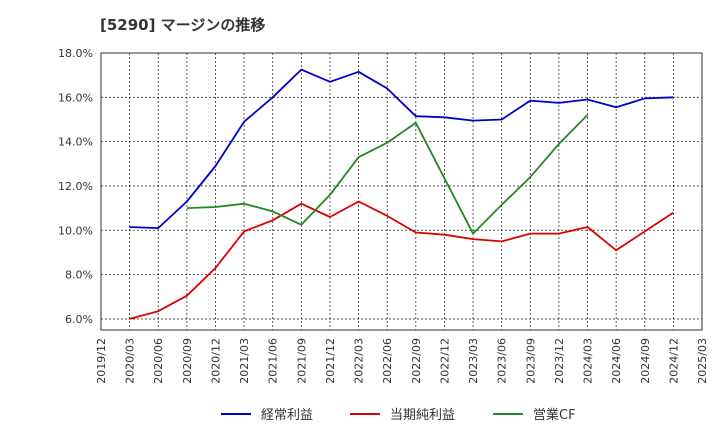  What do you see at coordinates (244, 361) in the screenshot?
I see `x-tick-label: 2021/03` at bounding box center [244, 361].